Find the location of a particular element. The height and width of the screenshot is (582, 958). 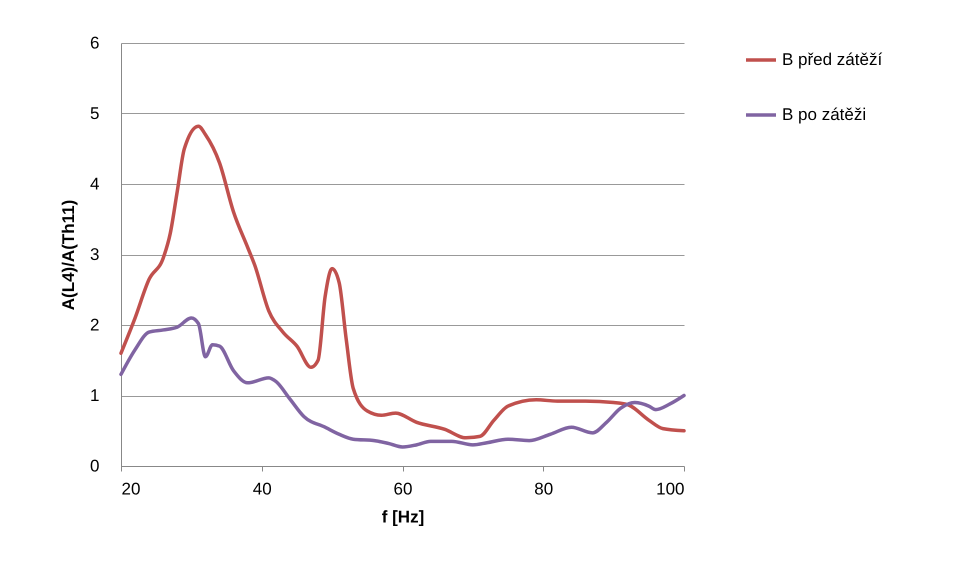

legend-label: B po zátěži is located at coordinates (824, 114).